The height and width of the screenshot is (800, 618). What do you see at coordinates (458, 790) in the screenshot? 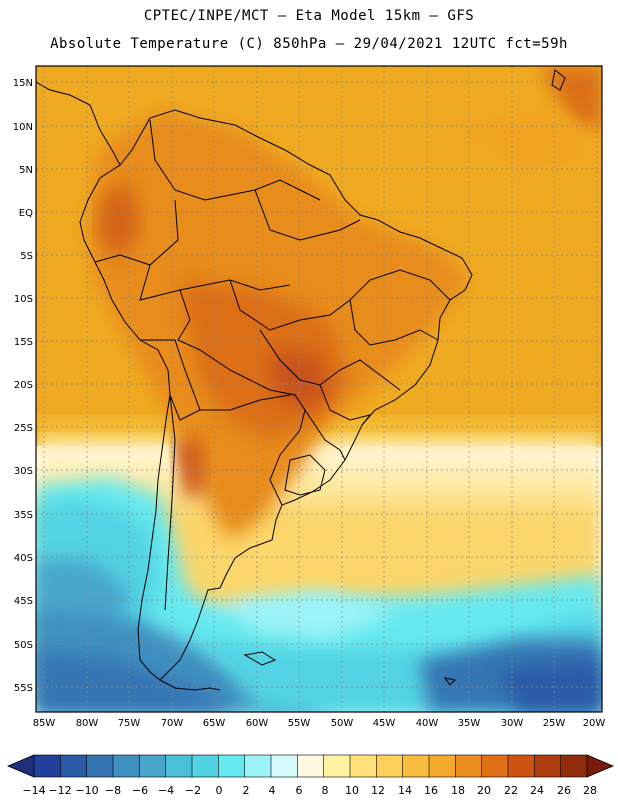
I see `colorbar-label: 18` at bounding box center [458, 790].